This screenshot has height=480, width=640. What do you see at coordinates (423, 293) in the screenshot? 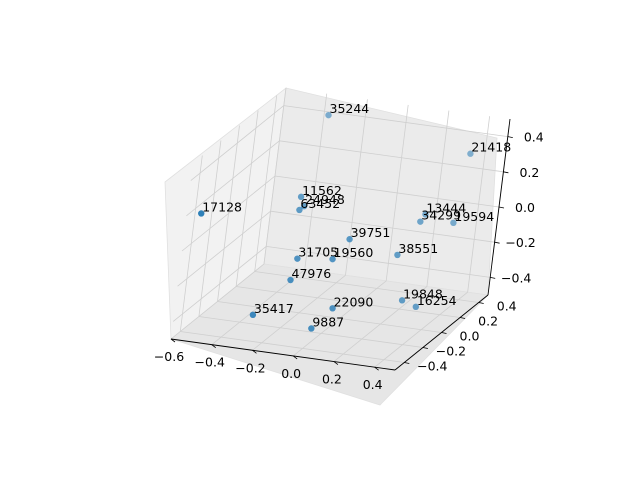
I see `point-label: 19848` at bounding box center [423, 293].